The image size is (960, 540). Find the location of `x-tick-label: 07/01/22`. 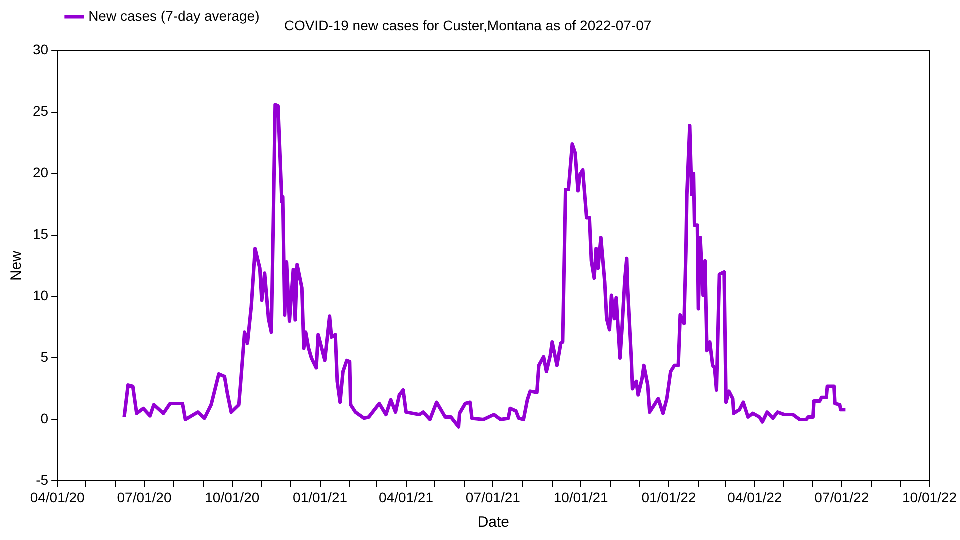

x-tick-label: 07/01/22 is located at coordinates (842, 497).